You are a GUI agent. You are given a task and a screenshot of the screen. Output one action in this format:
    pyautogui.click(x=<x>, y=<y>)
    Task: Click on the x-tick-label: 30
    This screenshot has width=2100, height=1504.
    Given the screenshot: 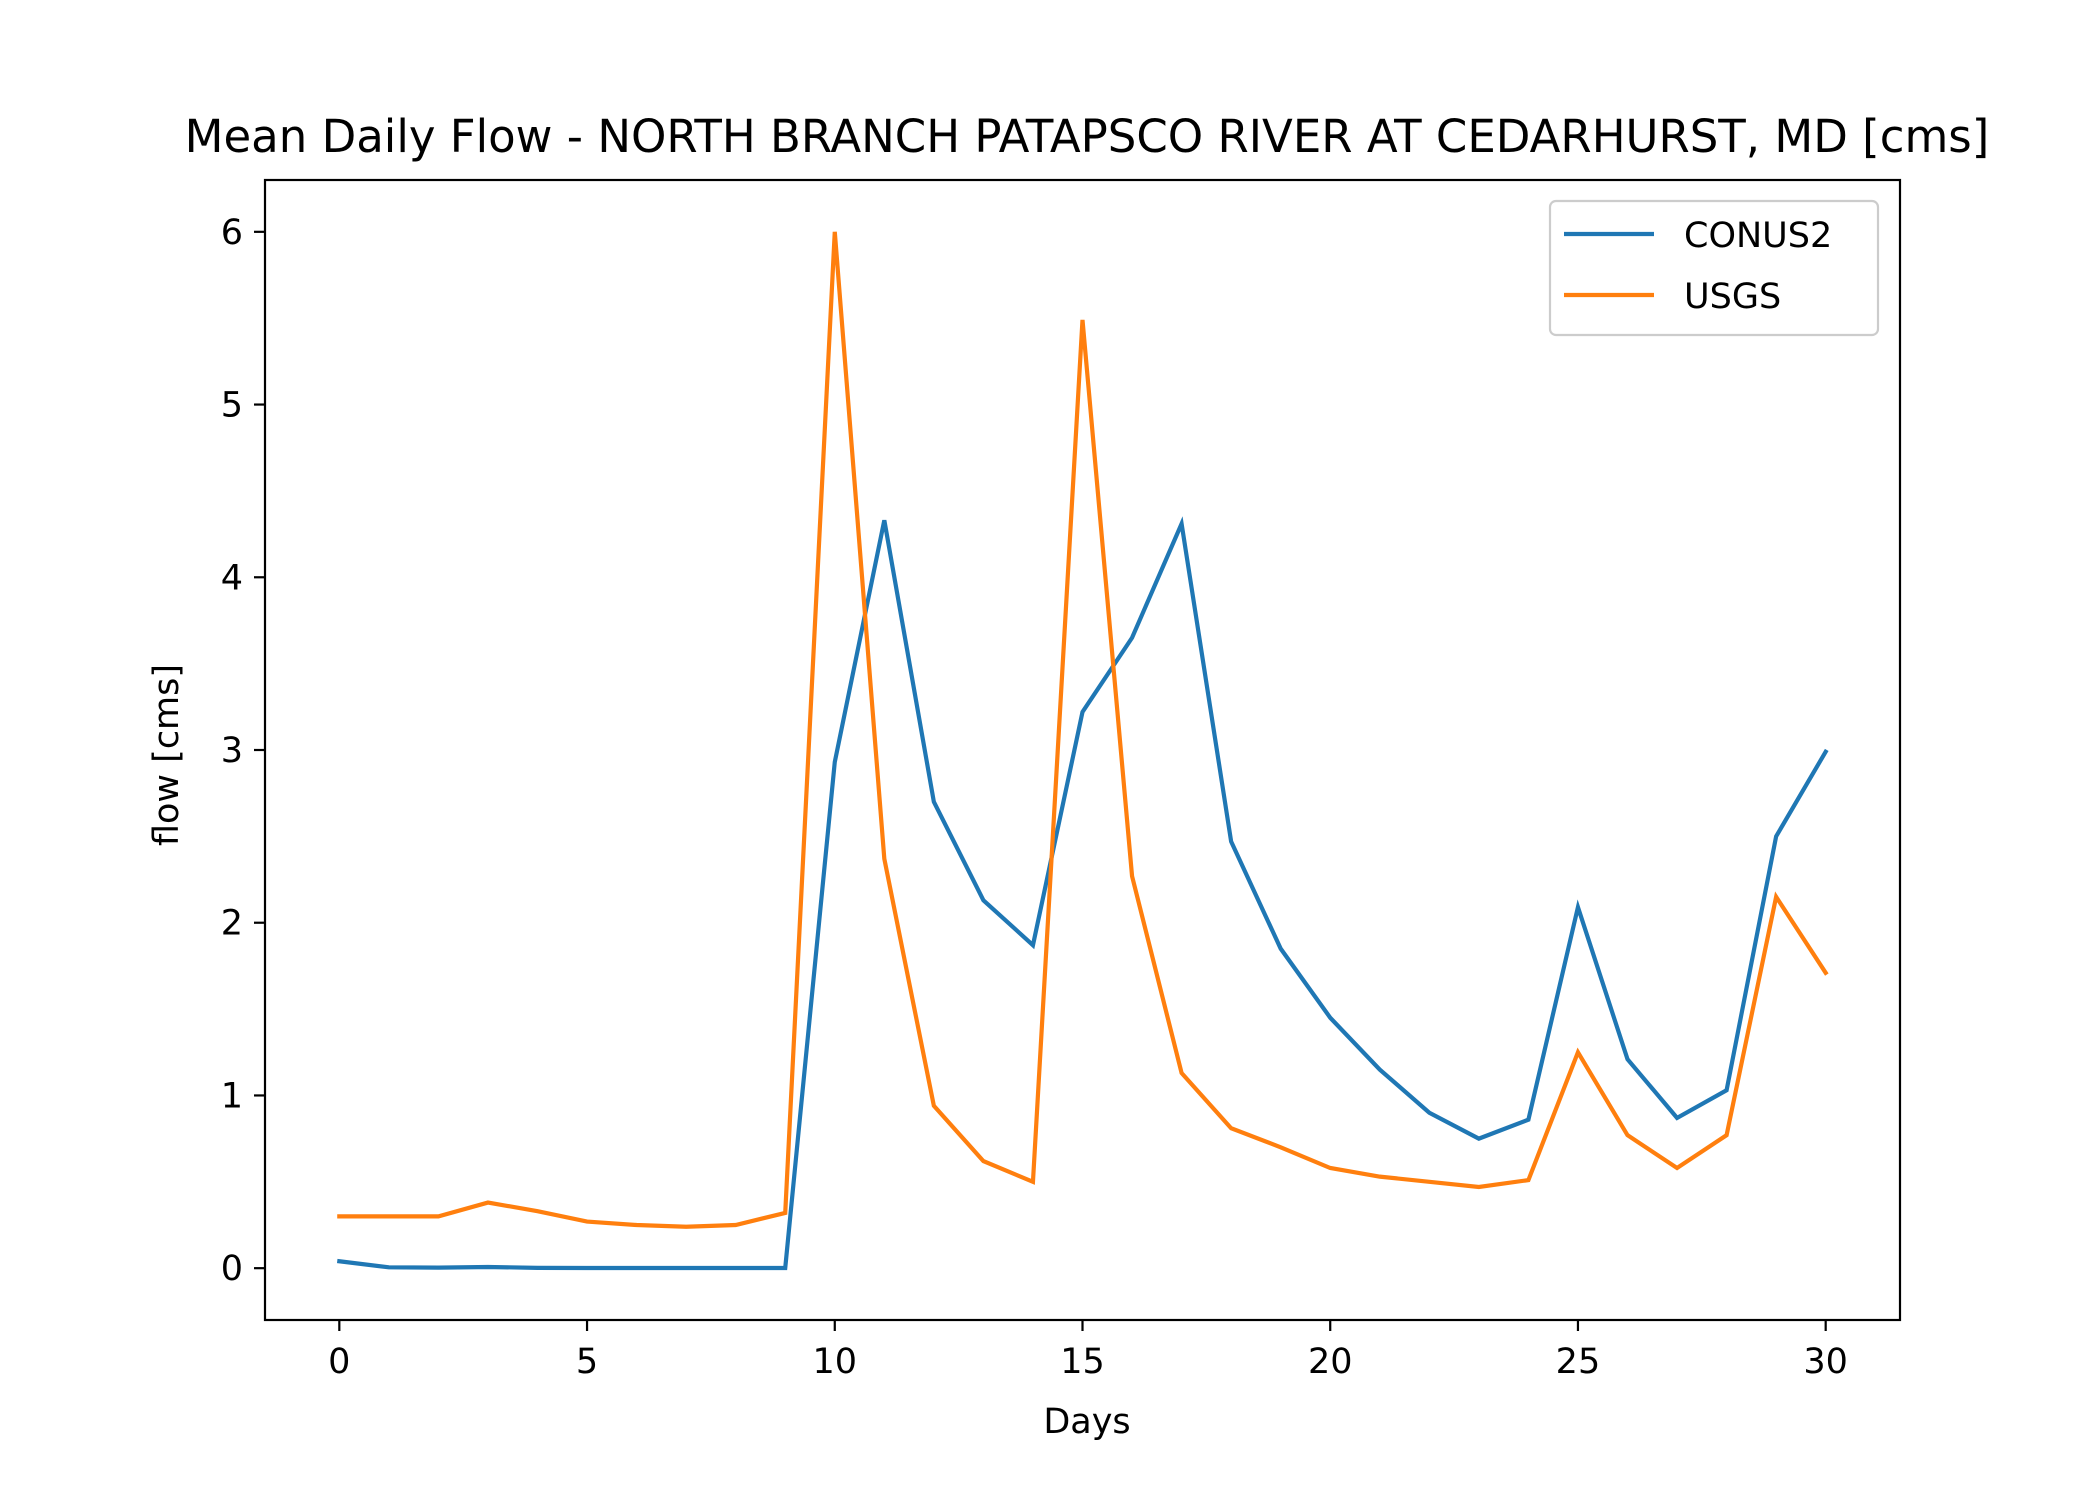 What is the action you would take?
    pyautogui.click(x=1825, y=1362)
    